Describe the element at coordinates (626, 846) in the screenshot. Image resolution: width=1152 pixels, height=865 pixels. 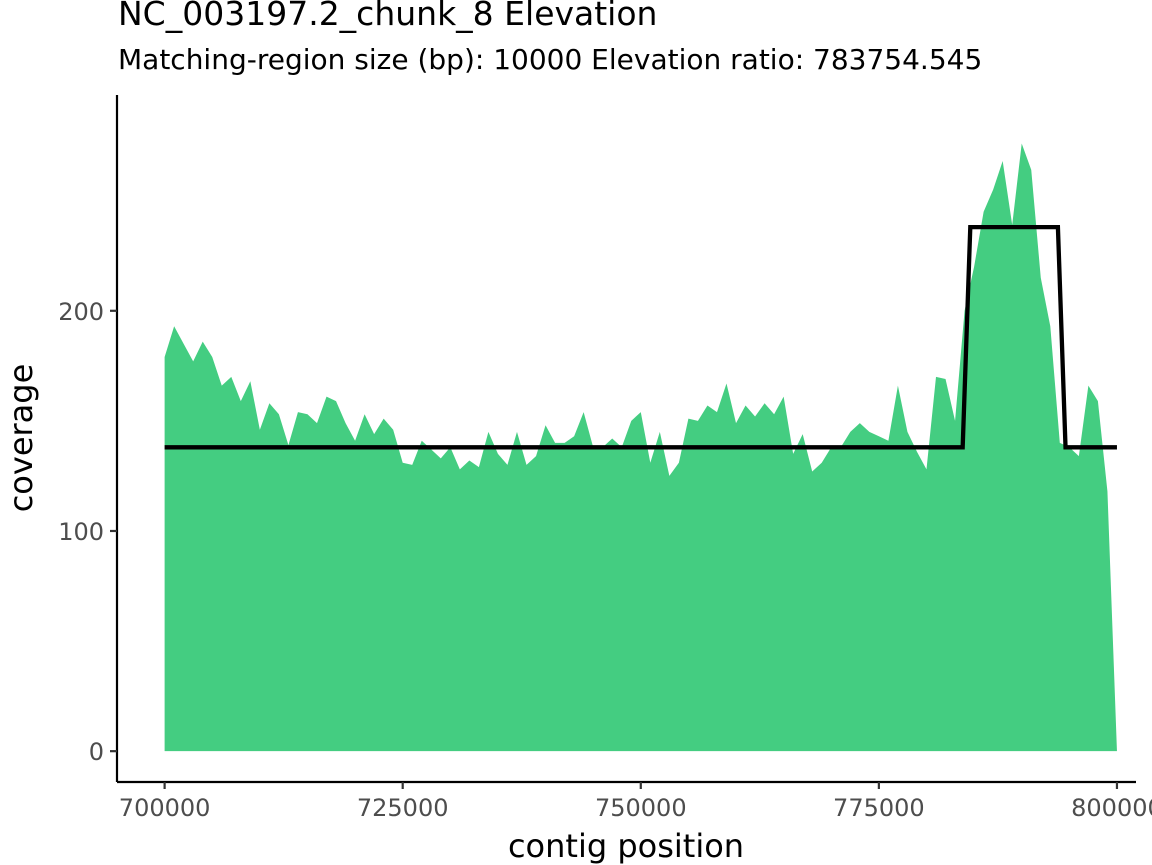
I see `x-axis-title: contig position` at that location.